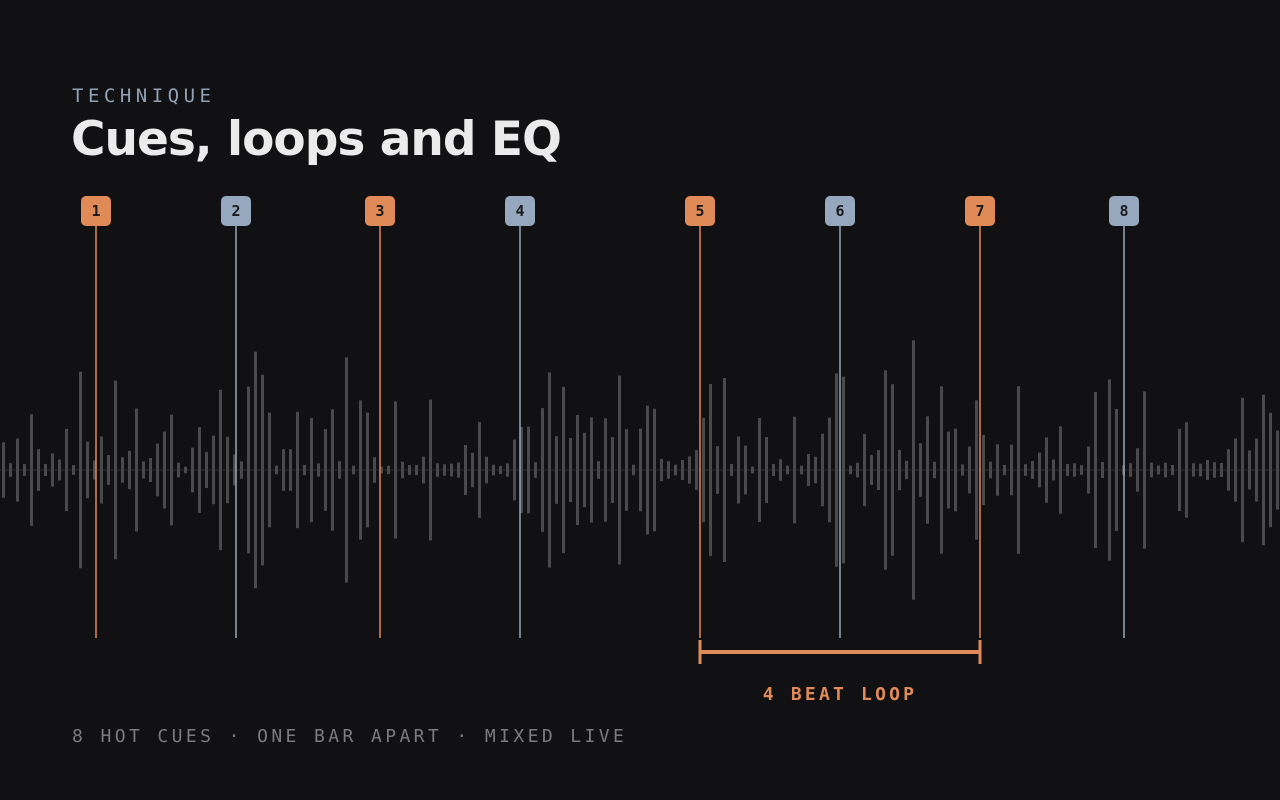  I want to click on hot-cue-7: 7, so click(980, 417).